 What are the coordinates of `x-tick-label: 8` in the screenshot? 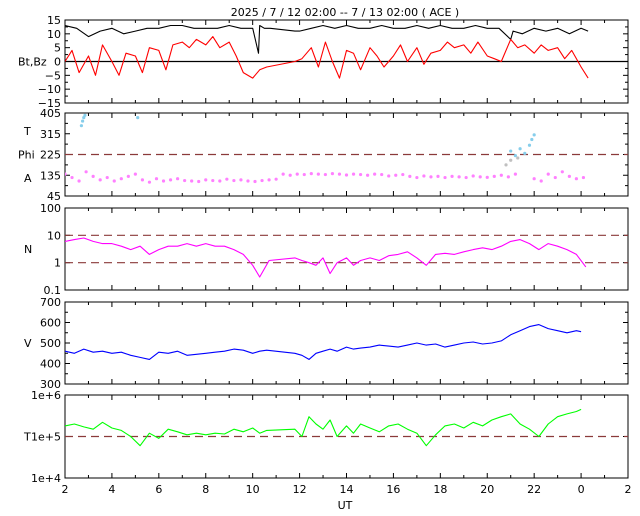 It's located at (205, 489).